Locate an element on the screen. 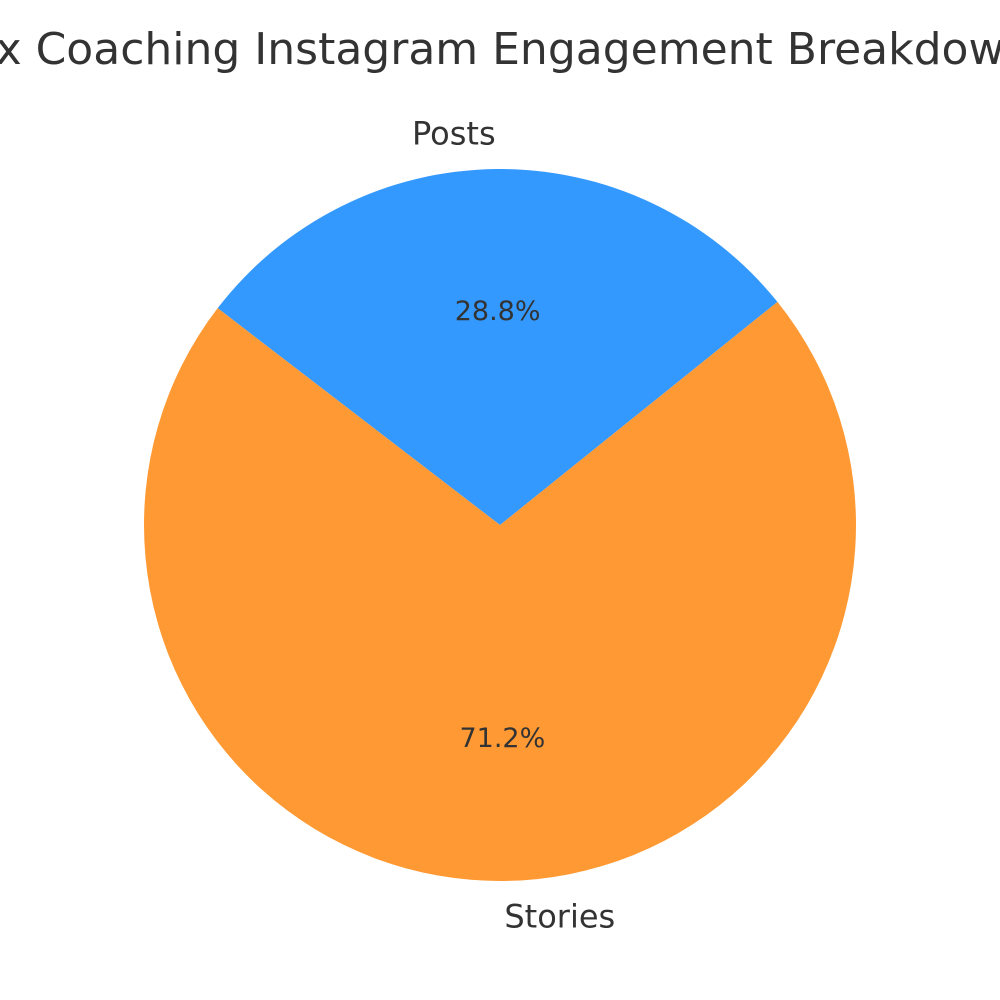 Image resolution: width=1000 pixels, height=1000 pixels. percent-label-posts: 28.8% is located at coordinates (498, 311).